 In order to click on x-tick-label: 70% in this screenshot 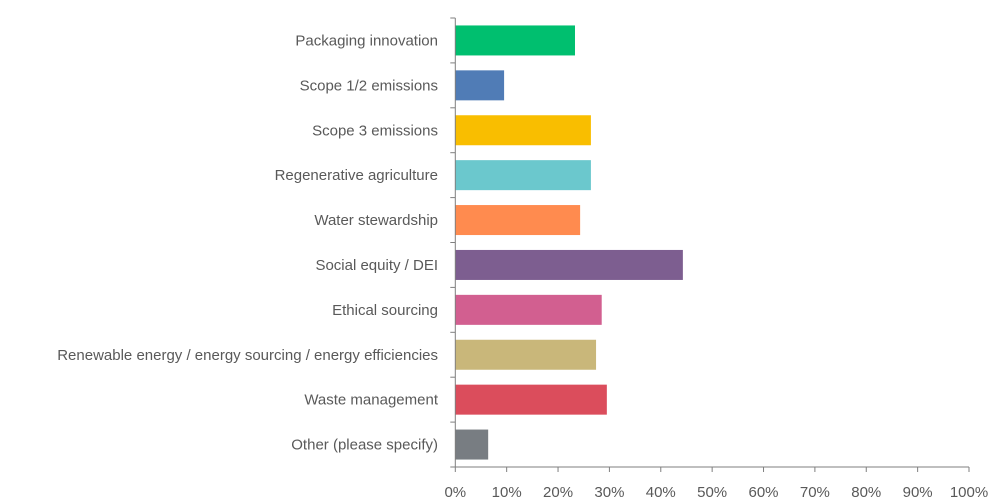, I will do `click(815, 492)`.